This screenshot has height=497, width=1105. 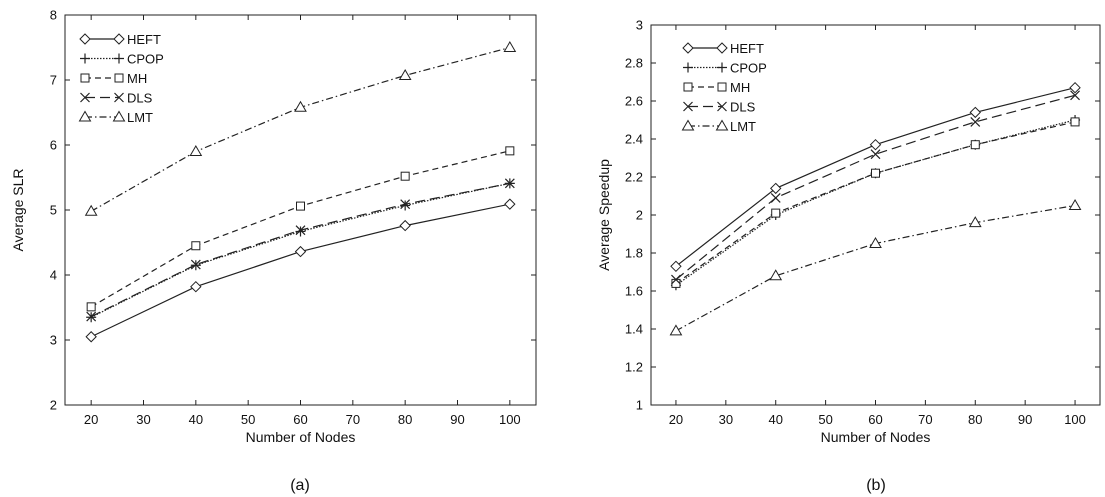 I want to click on chart-1-x-tick-label: 20, so click(x=91, y=419).